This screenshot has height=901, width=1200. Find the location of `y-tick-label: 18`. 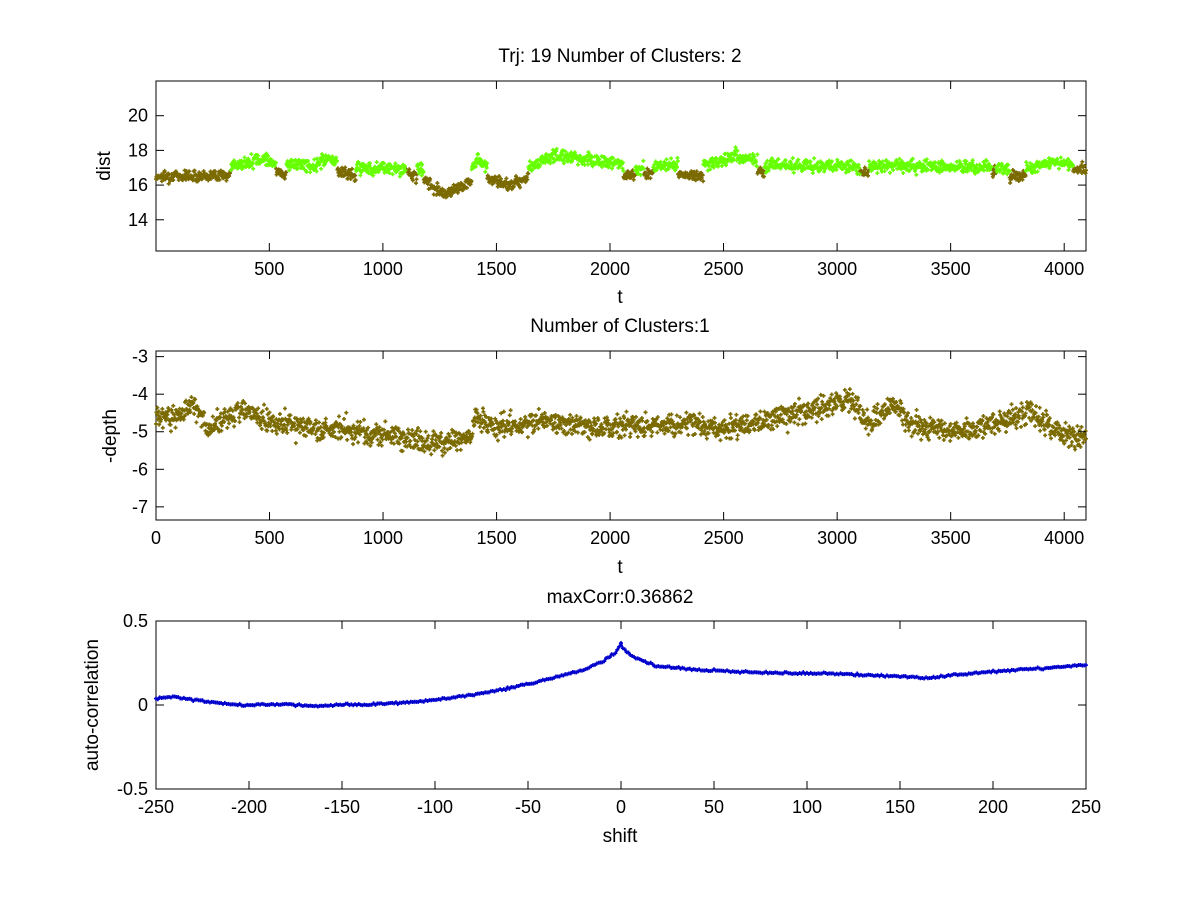

y-tick-label: 18 is located at coordinates (138, 150).